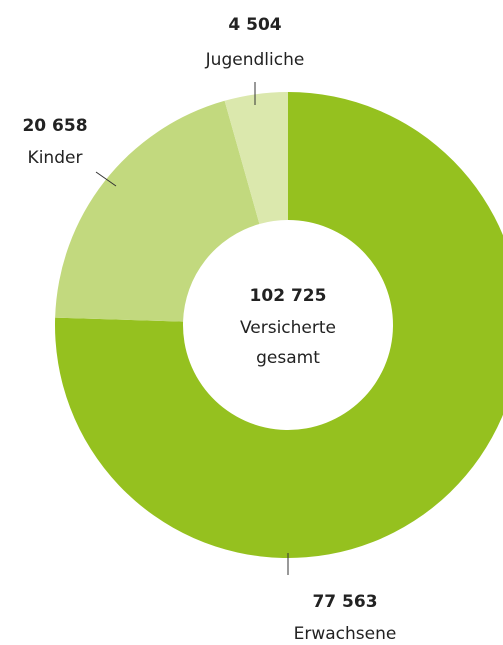 This screenshot has height=645, width=503. I want to click on value-label: 20 658, so click(54, 126).